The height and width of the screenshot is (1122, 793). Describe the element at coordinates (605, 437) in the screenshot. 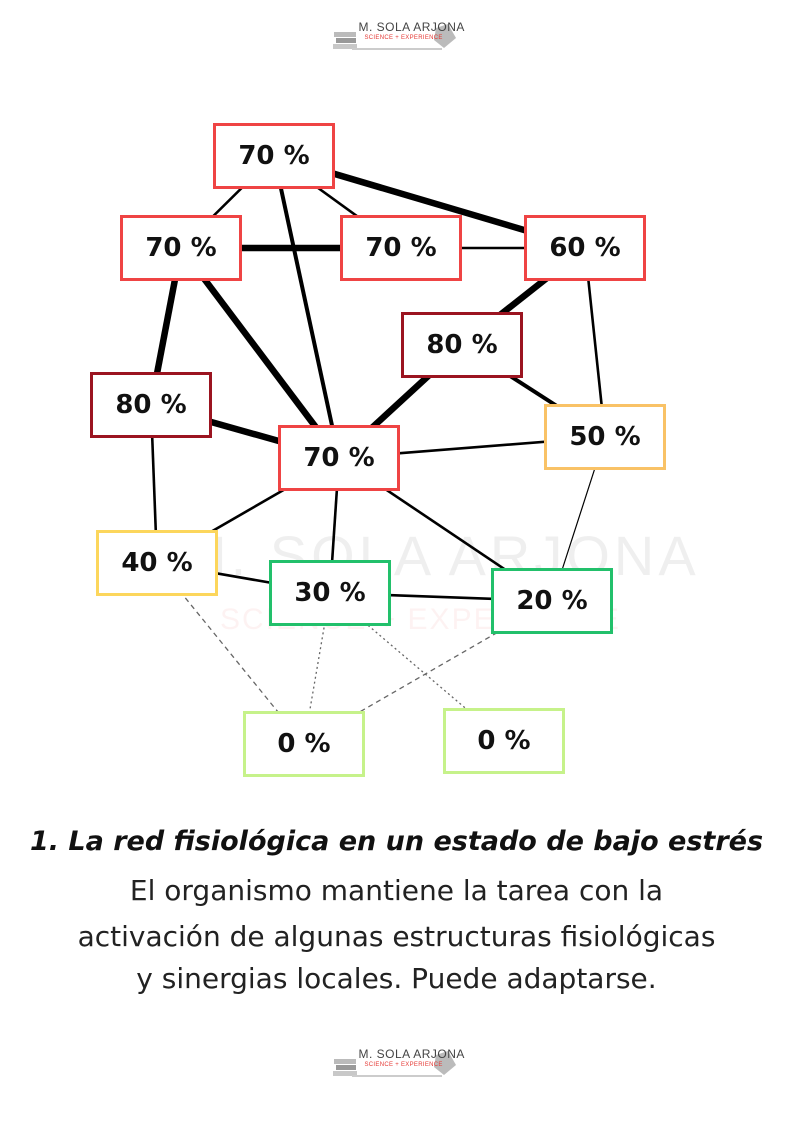

I see `node-50-right: 50 %` at that location.